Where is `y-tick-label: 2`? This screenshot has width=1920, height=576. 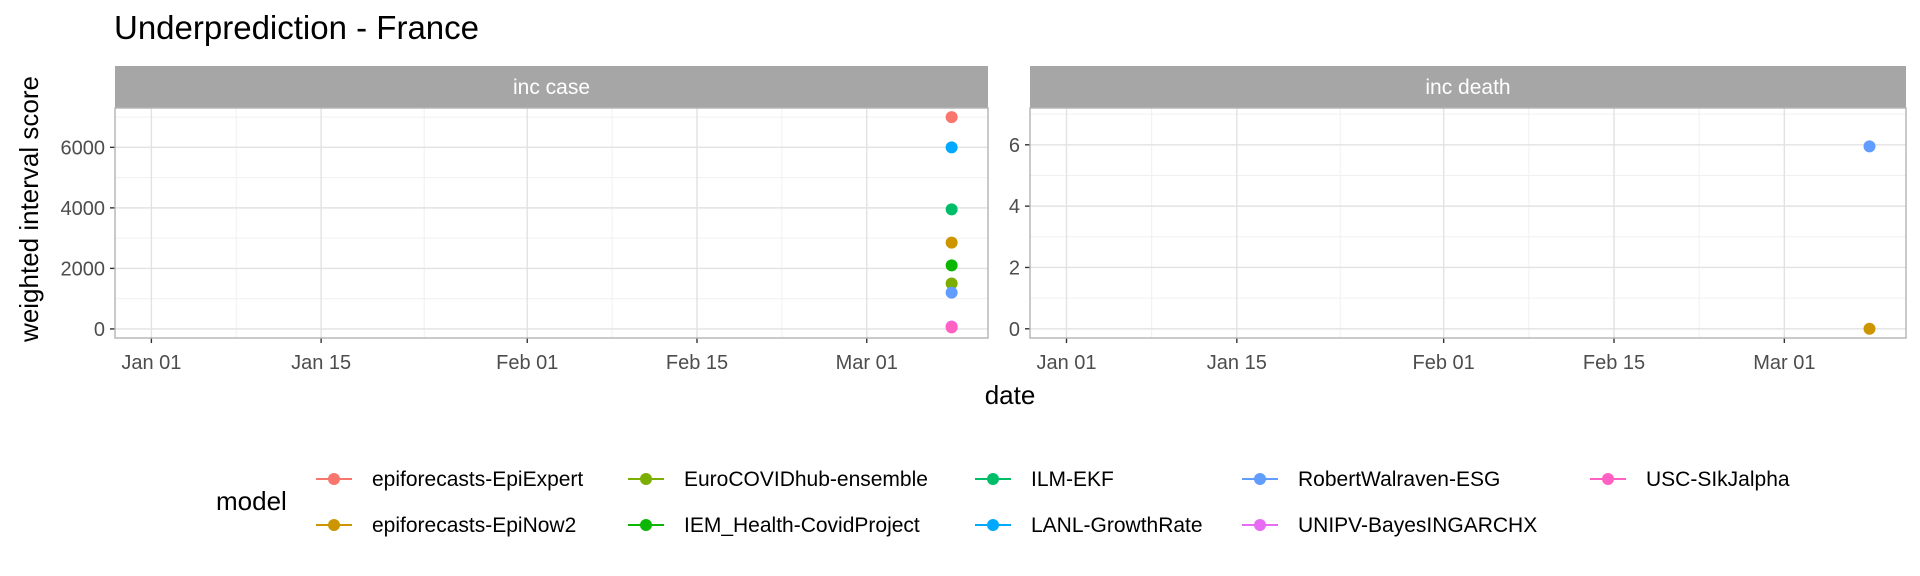
y-tick-label: 2 is located at coordinates (1014, 268).